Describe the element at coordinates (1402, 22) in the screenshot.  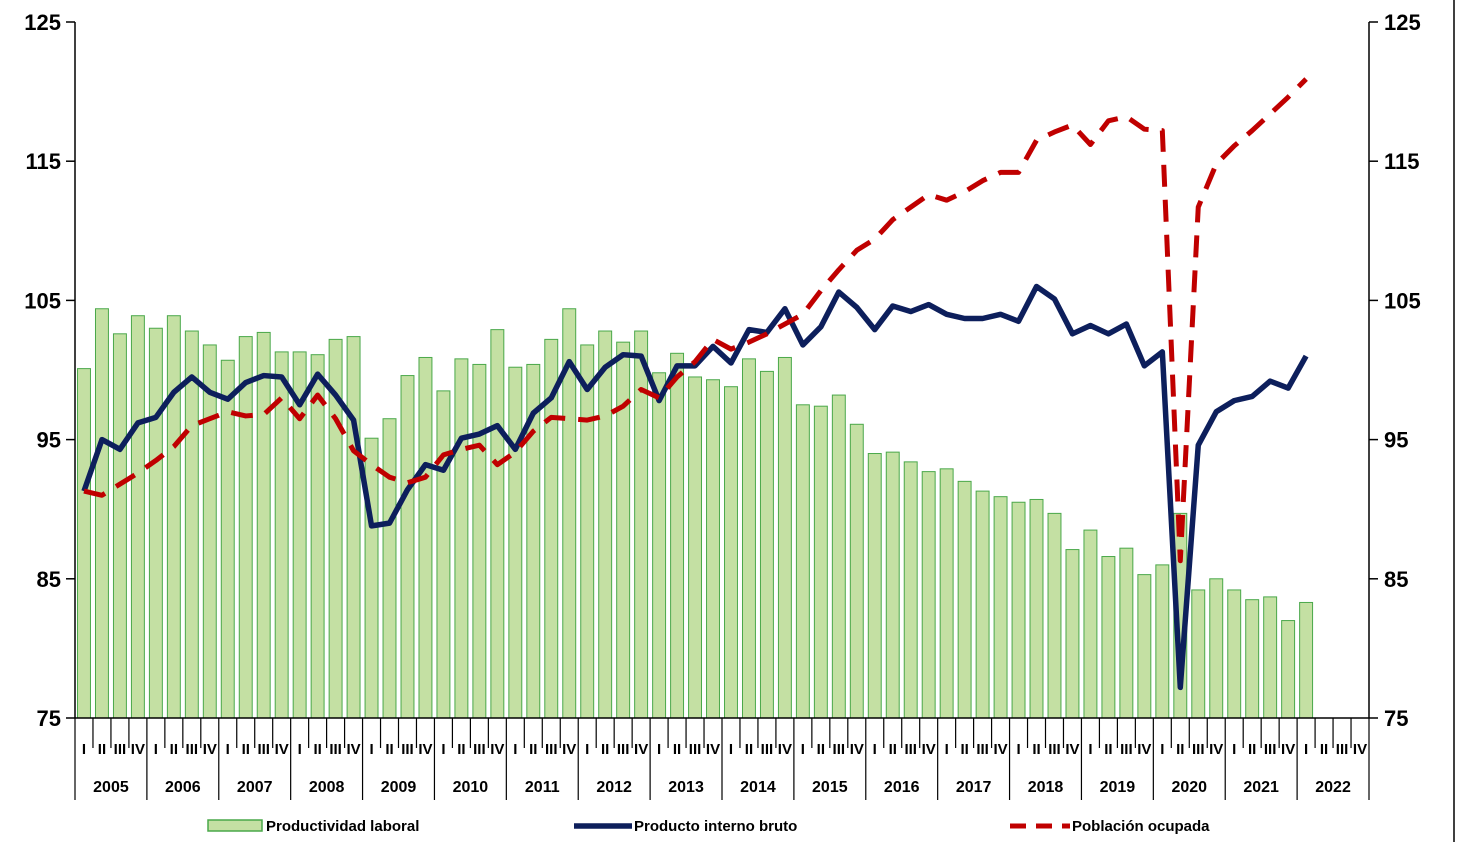
I see `y-tick-label-right: 125` at that location.